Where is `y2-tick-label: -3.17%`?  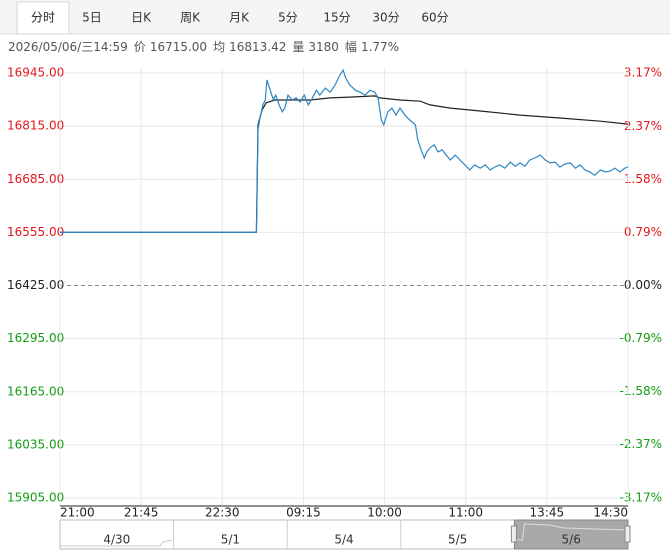
y2-tick-label: -3.17% is located at coordinates (641, 498).